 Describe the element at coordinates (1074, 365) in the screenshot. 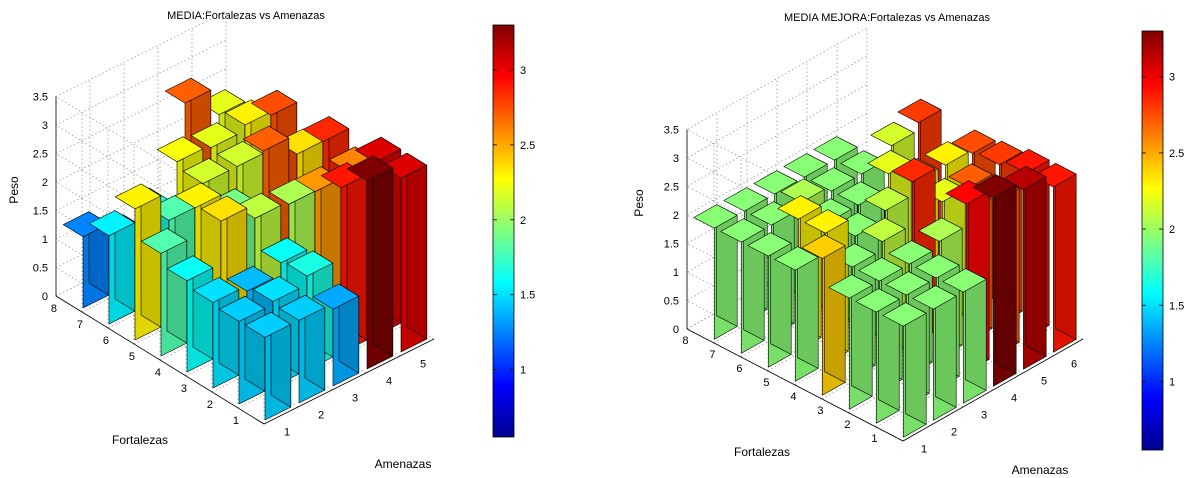

I see `x-tick-label: 6` at that location.